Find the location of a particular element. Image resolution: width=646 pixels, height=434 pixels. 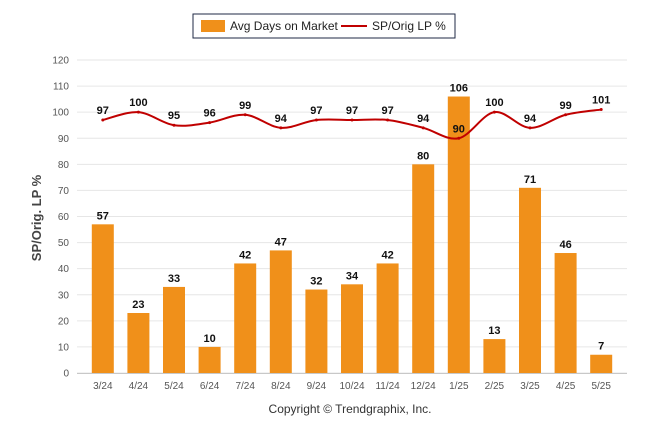

x-tick-label: 7/24 is located at coordinates (245, 386).